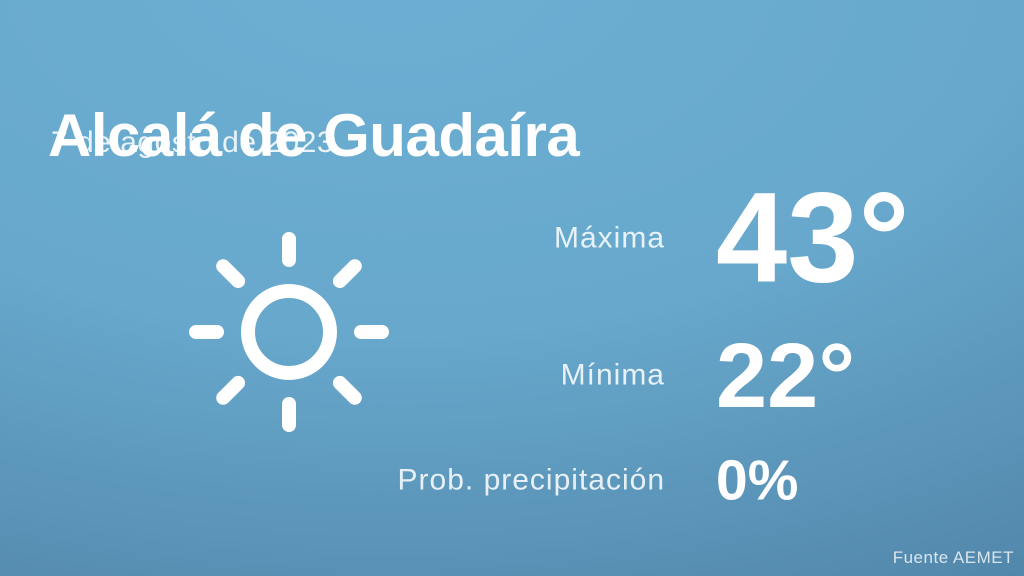 The height and width of the screenshot is (576, 1024). I want to click on sun-icon, so click(289, 332).